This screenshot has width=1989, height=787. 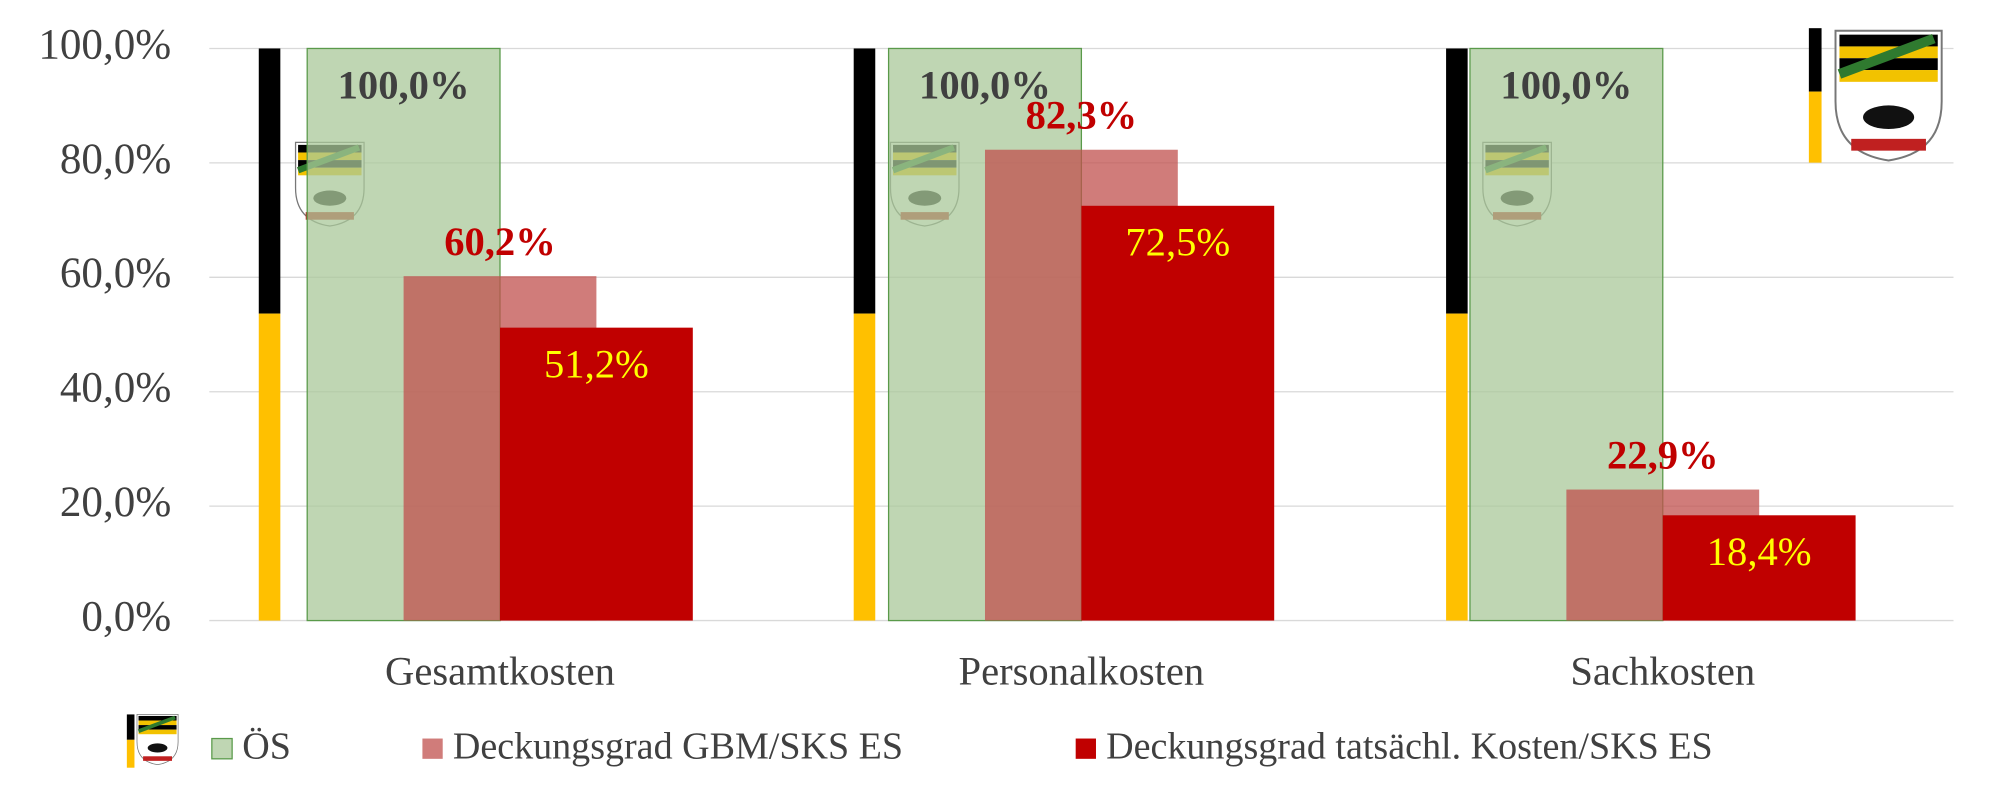 I want to click on y-tick-label: 80,0%, so click(x=115, y=159).